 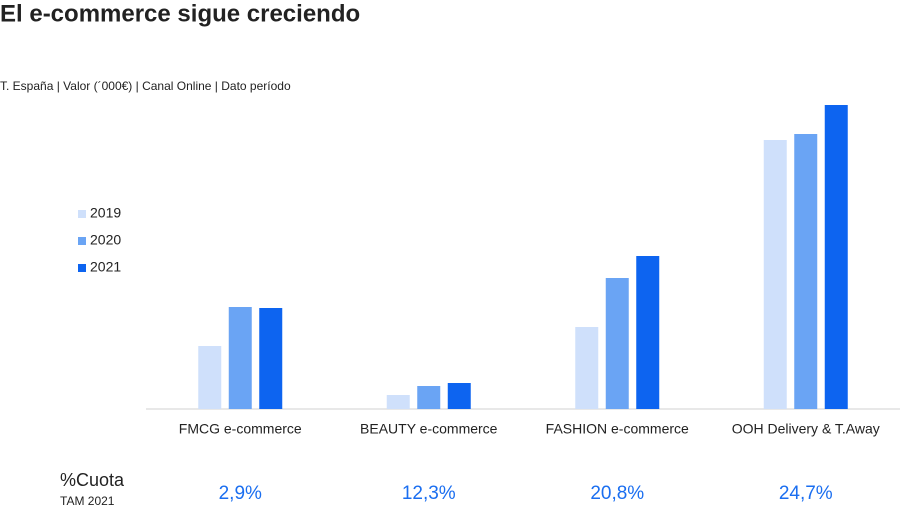 I want to click on share-label: 2,9%, so click(x=240, y=493).